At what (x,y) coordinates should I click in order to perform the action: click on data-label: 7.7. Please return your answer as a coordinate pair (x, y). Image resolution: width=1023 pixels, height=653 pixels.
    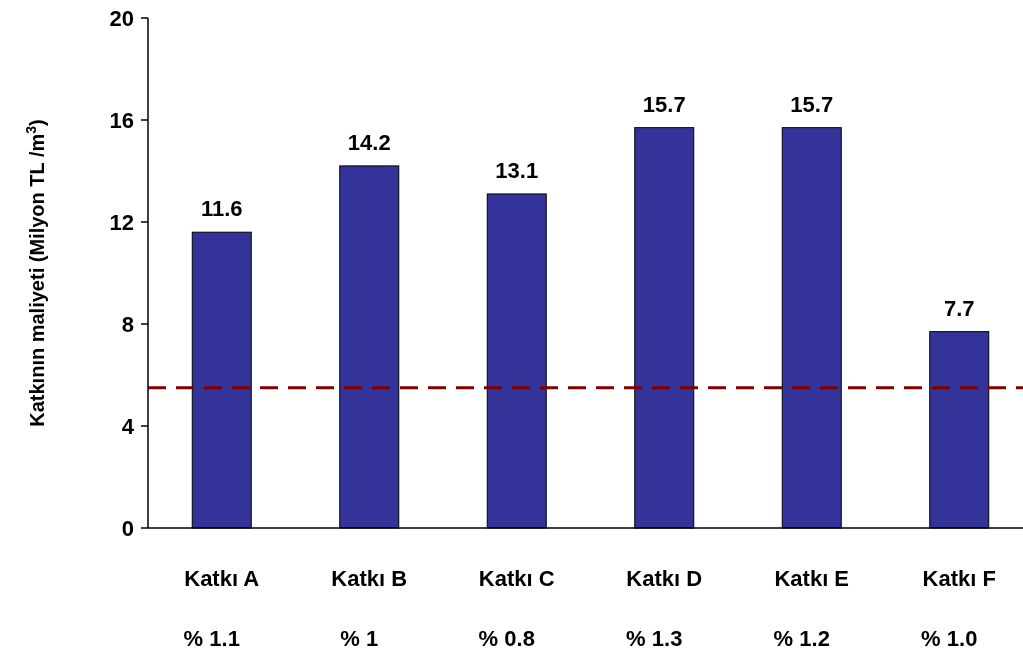
    Looking at the image, I should click on (959, 308).